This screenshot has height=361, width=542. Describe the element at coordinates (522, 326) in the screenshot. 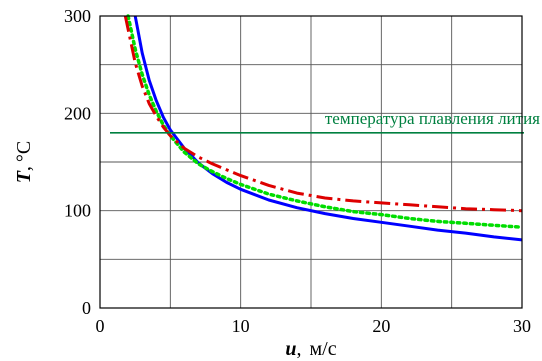

I see `x-tick-label: 30` at that location.